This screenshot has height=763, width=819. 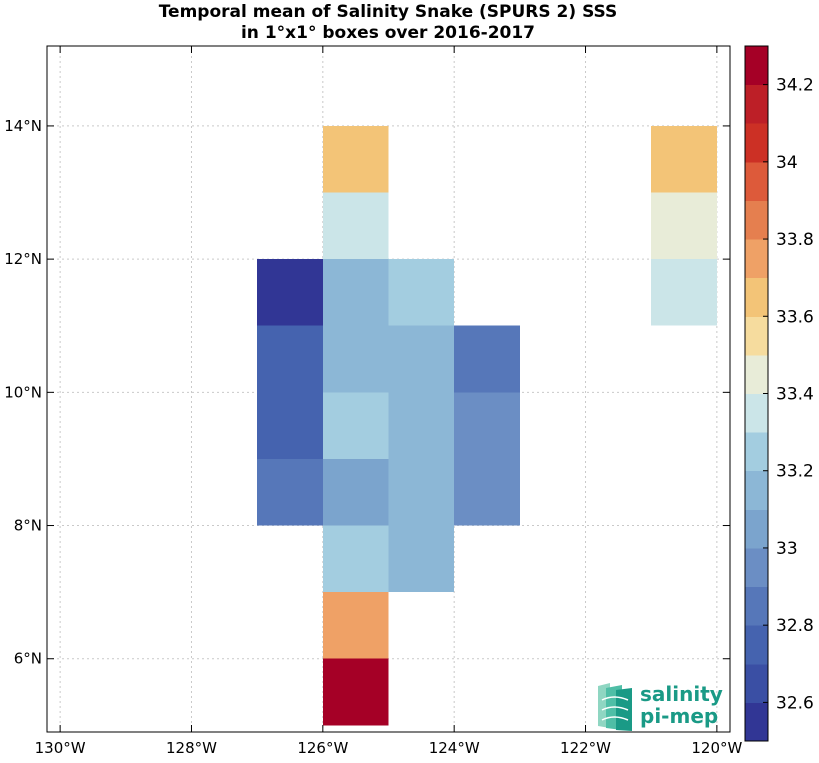 What do you see at coordinates (454, 748) in the screenshot?
I see `x-tick-label-3: 124°W` at bounding box center [454, 748].